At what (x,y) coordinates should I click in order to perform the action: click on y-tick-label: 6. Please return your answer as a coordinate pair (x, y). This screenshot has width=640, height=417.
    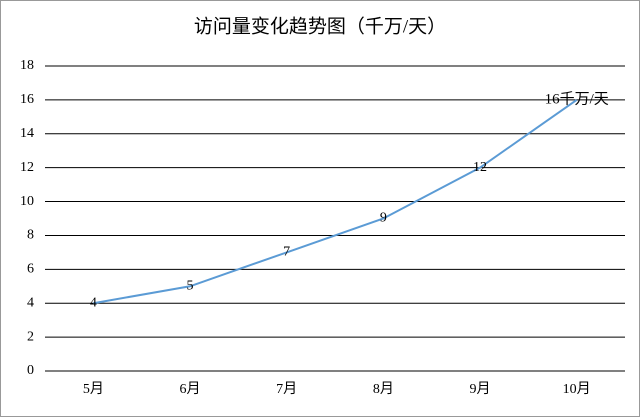
    Looking at the image, I should click on (30, 269).